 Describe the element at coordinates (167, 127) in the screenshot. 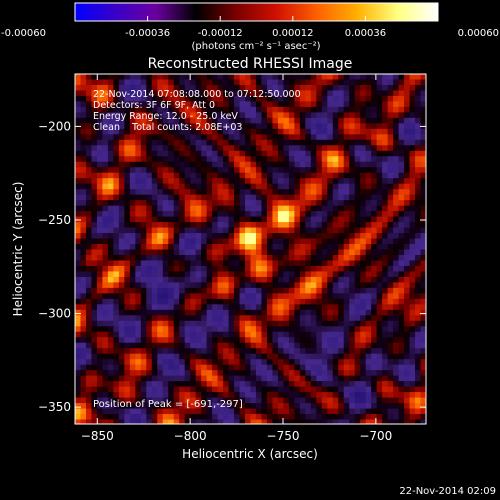

I see `annotation-clean: Clean Total counts: 2.08E+03` at that location.